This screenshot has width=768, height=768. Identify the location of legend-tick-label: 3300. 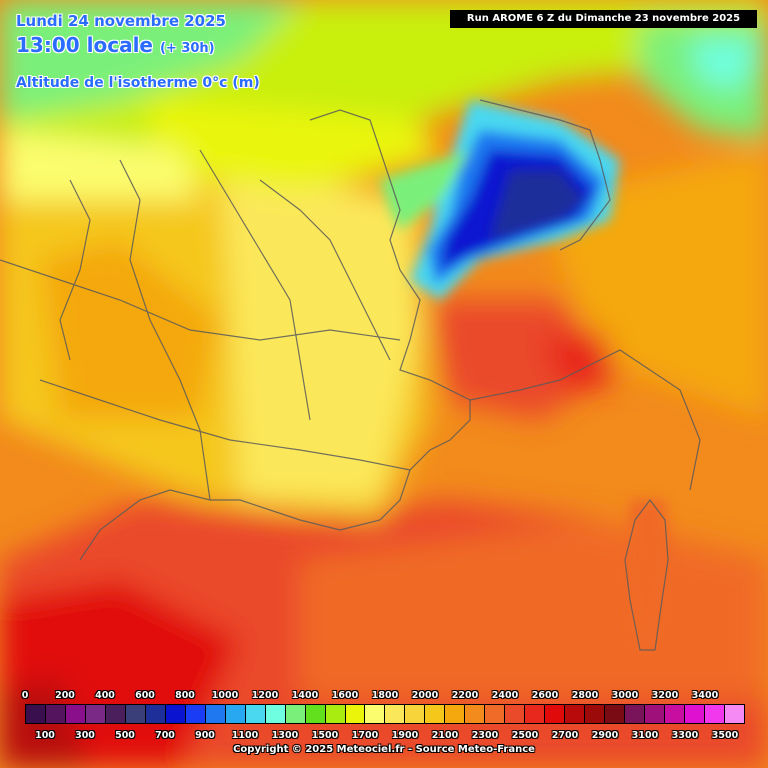
(685, 735).